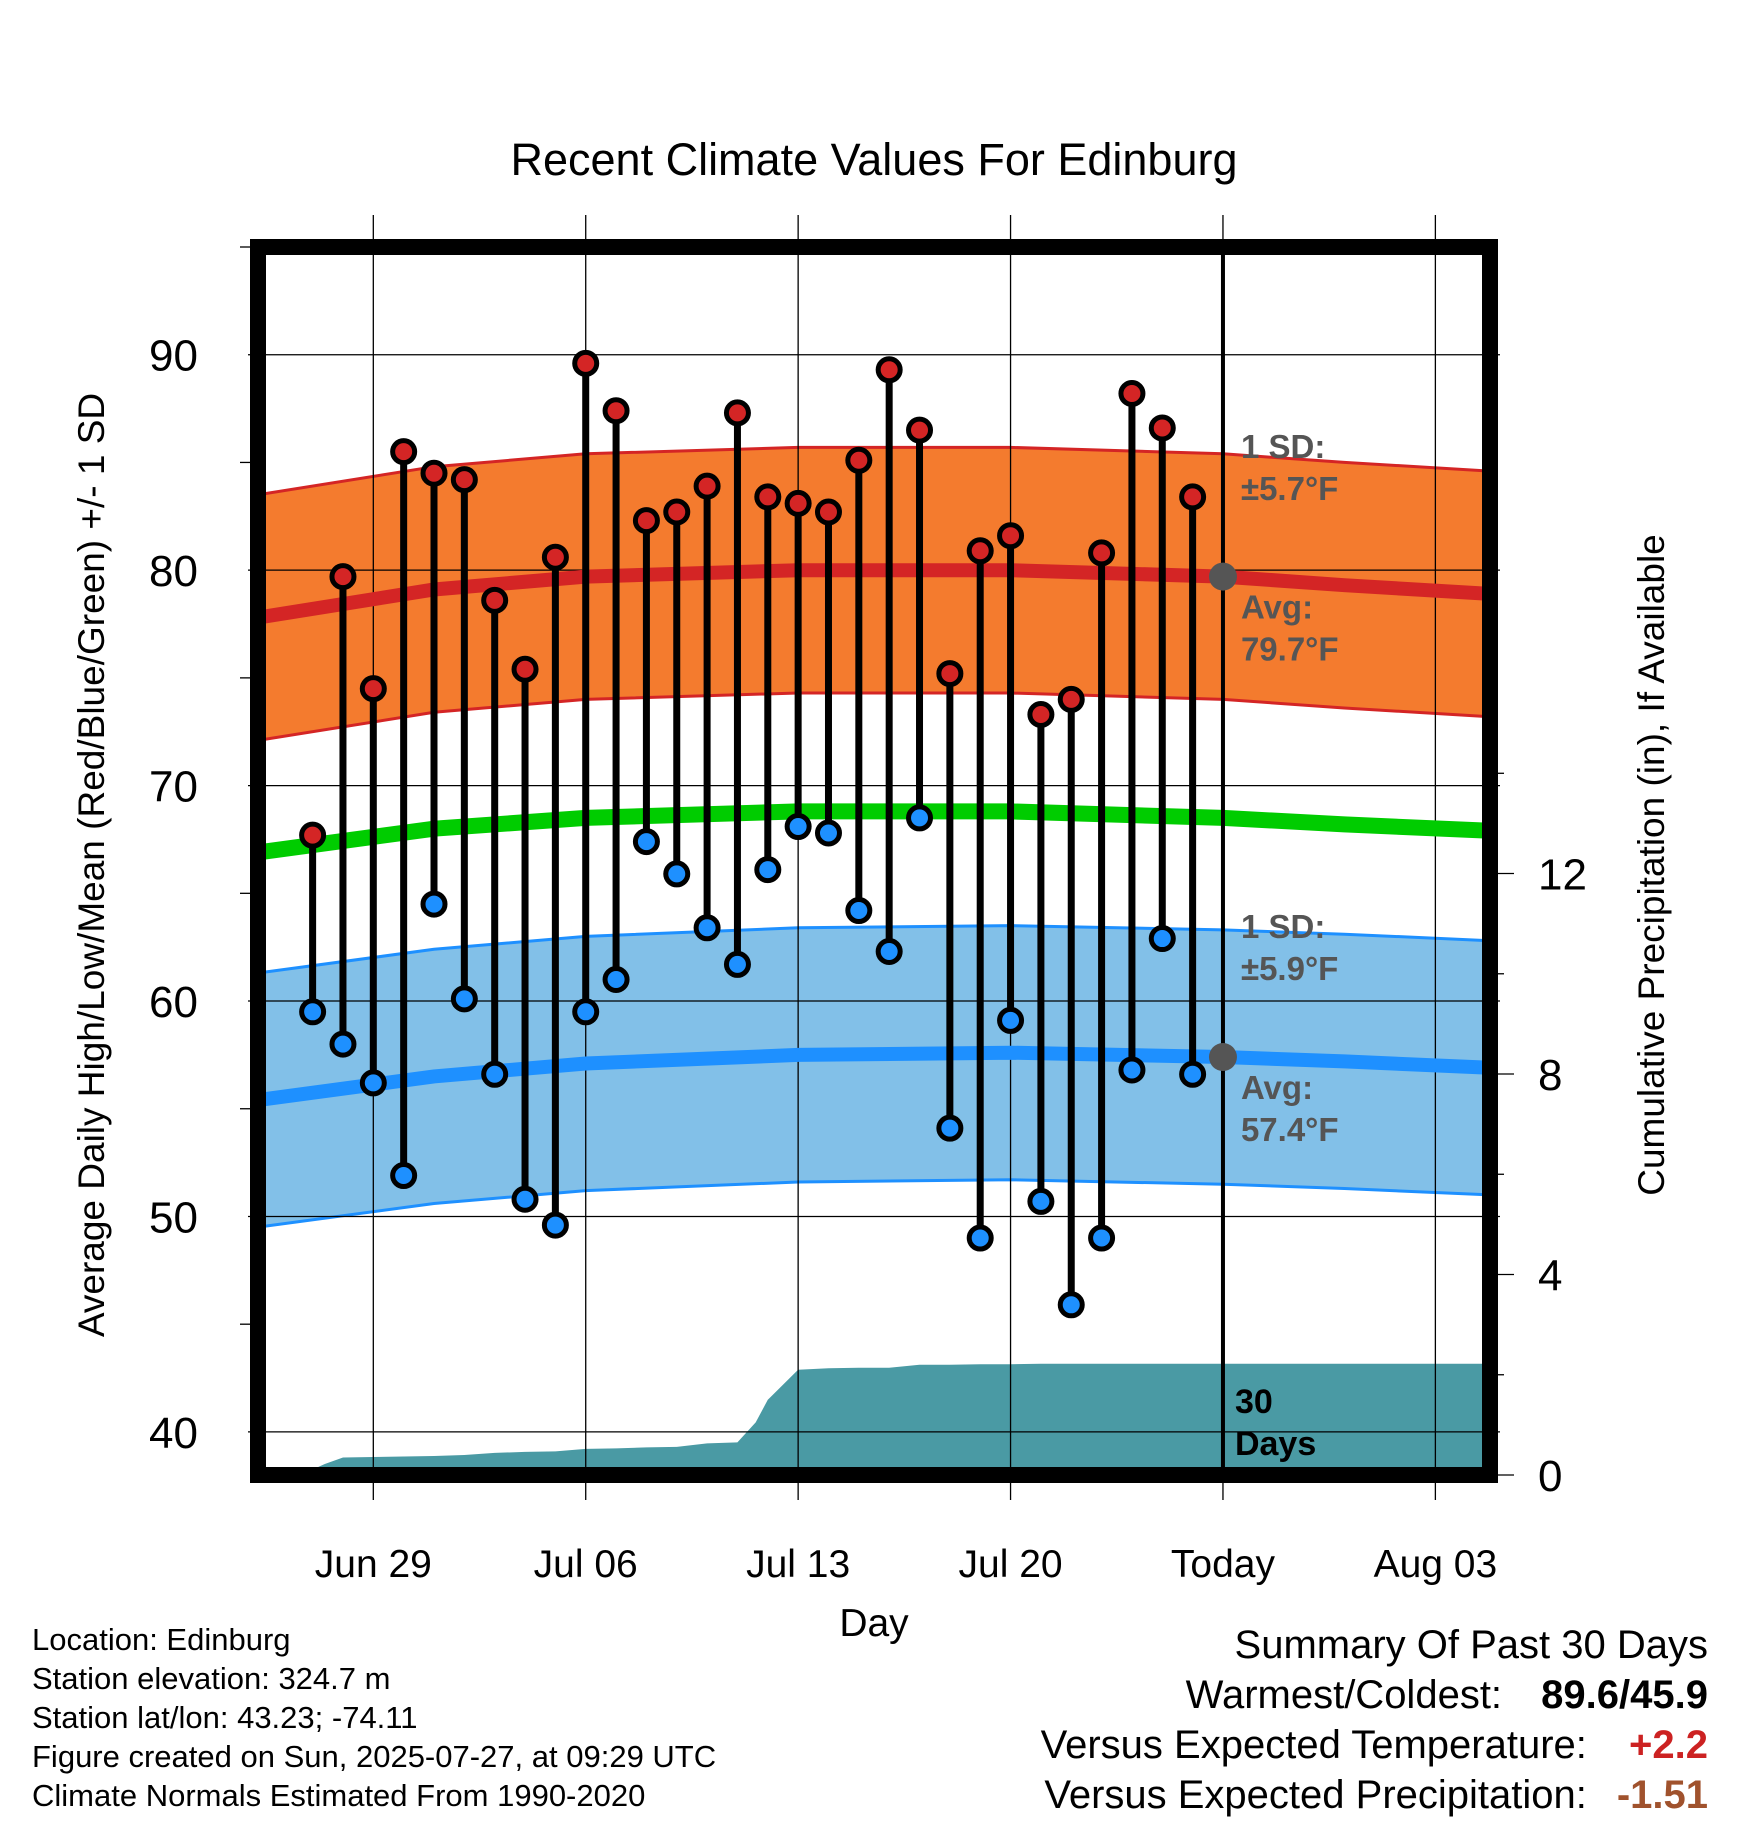 This screenshot has height=1828, width=1748. What do you see at coordinates (1550, 1276) in the screenshot?
I see `y2-tick-label: 4` at bounding box center [1550, 1276].